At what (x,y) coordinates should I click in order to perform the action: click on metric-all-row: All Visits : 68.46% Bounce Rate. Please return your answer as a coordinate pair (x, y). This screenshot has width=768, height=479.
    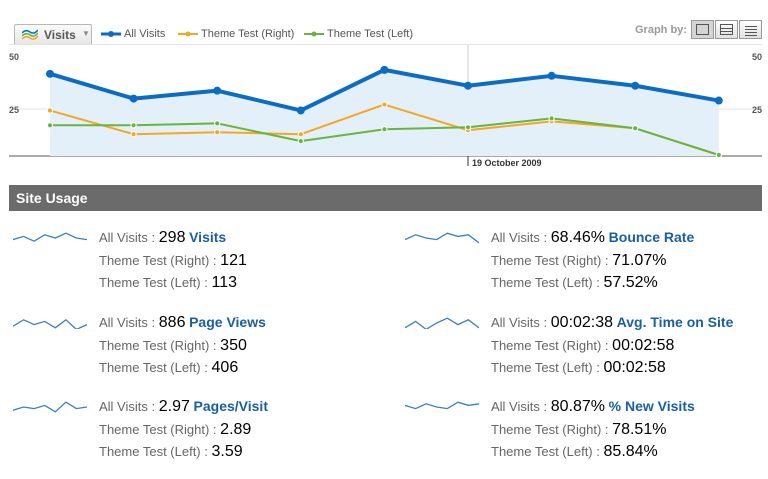
    Looking at the image, I should click on (592, 238).